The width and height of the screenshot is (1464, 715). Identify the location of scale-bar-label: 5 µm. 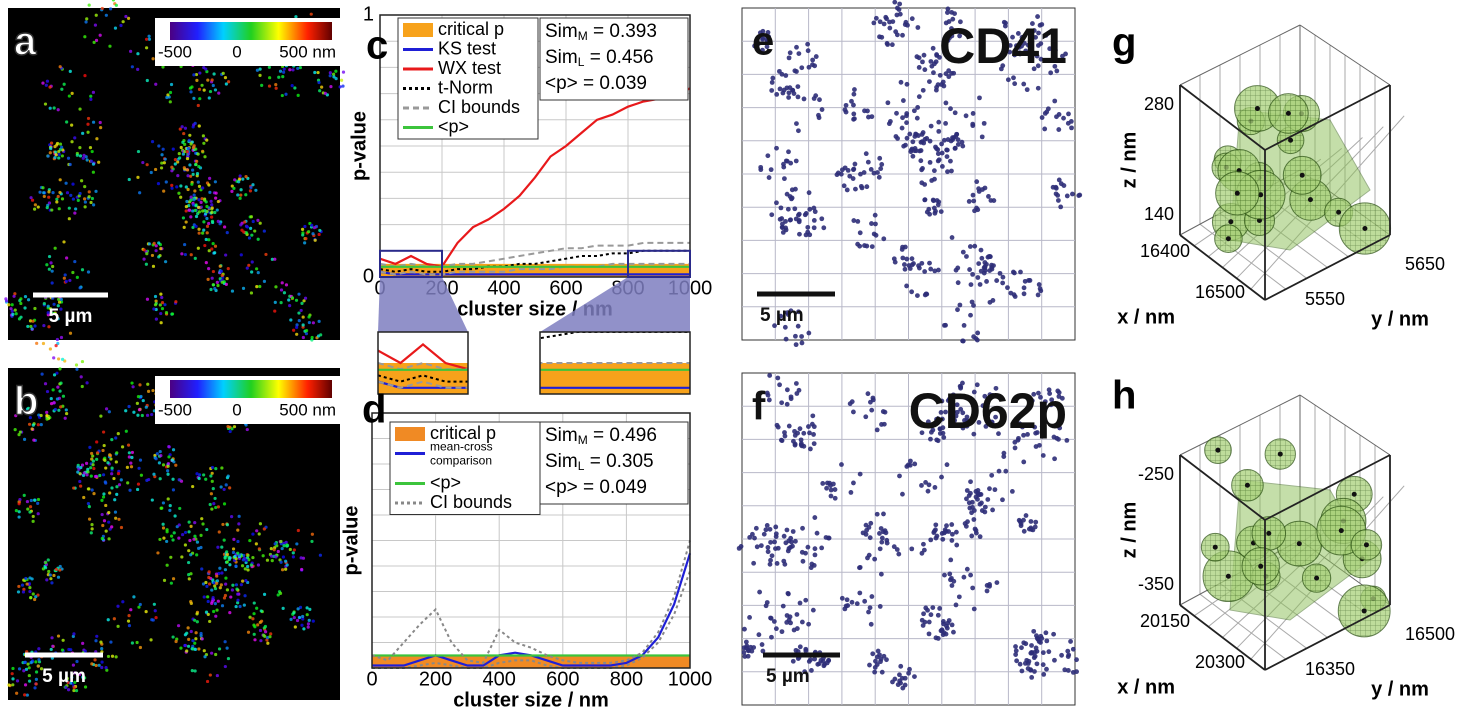
(788, 676).